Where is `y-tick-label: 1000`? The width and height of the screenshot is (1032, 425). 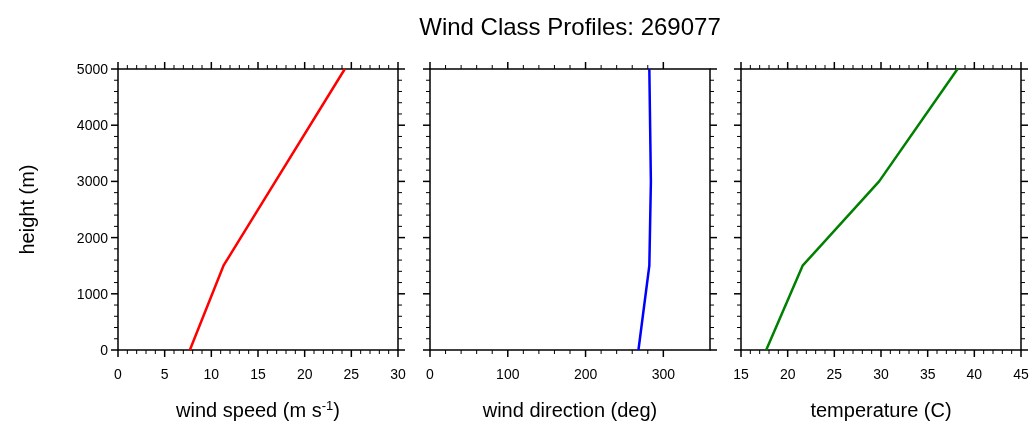
y-tick-label: 1000 is located at coordinates (92, 293).